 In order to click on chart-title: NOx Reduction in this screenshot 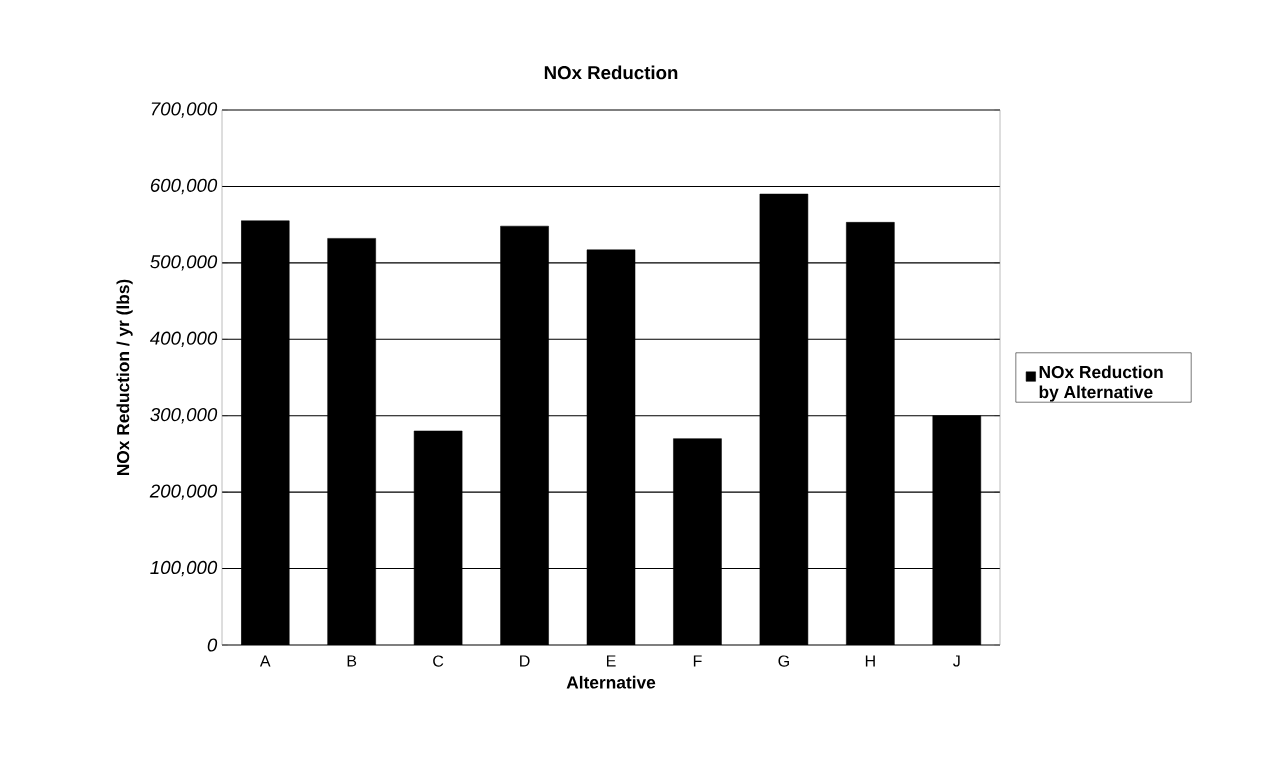, I will do `click(611, 72)`.